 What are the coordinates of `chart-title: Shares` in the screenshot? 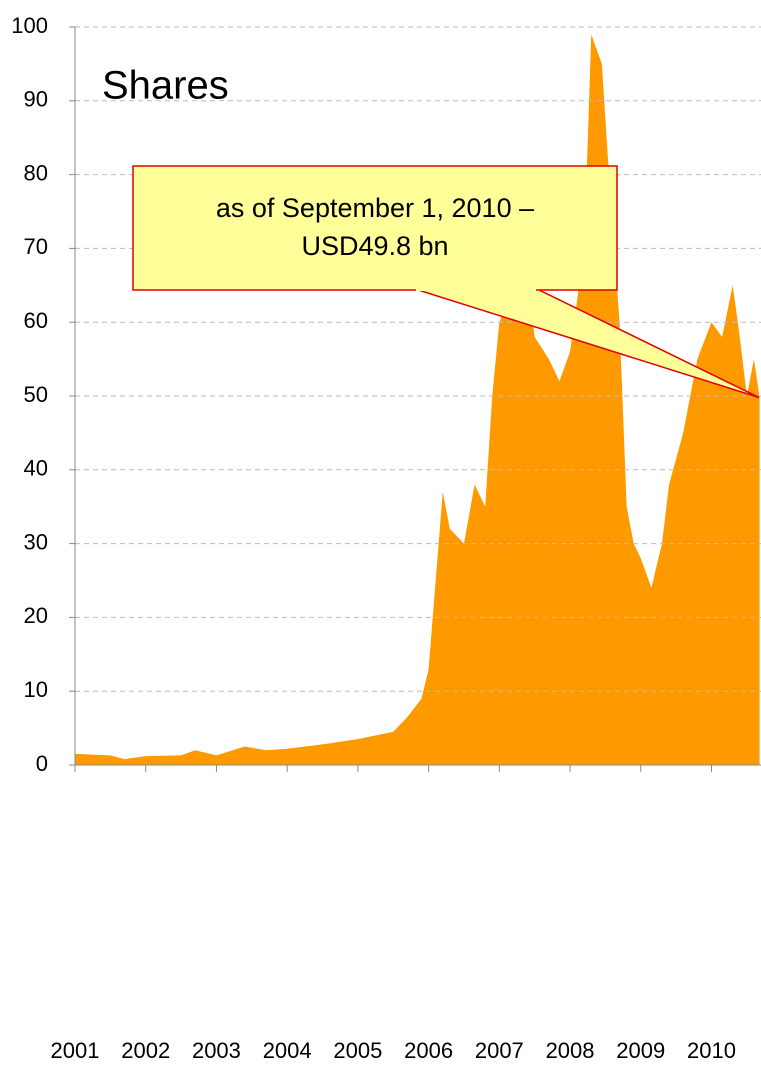 It's located at (165, 86).